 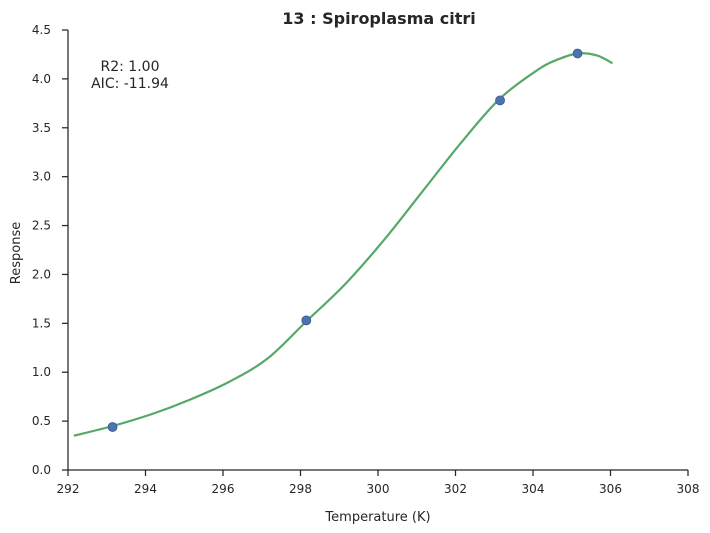 I want to click on y-tick-label: 3.5, so click(x=41, y=128).